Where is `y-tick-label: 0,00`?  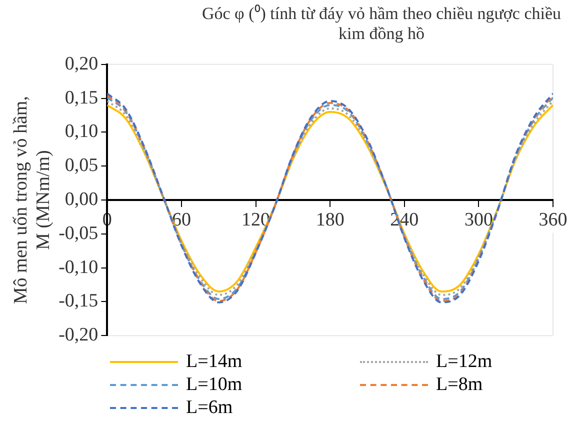
y-tick-label: 0,00 is located at coordinates (81, 199).